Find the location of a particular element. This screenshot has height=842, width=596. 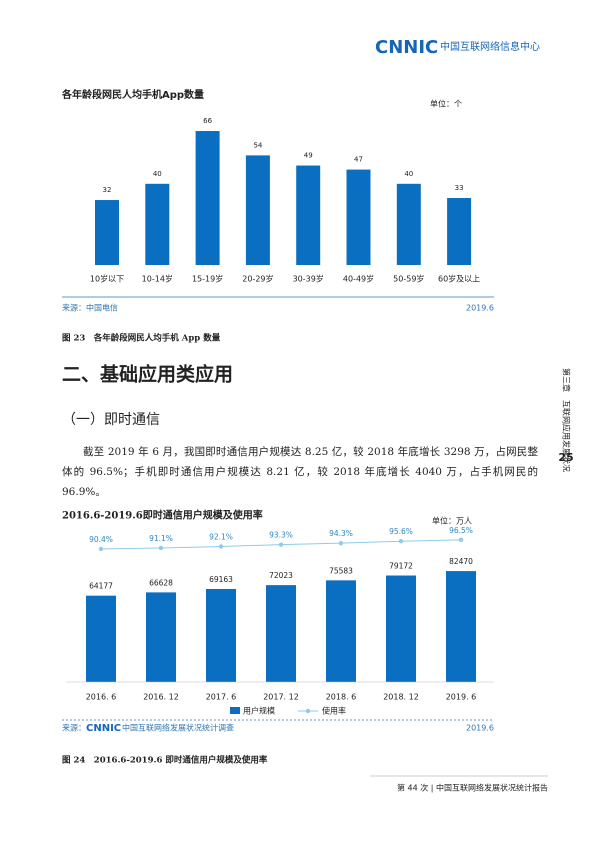

unit-label: 单位：个 is located at coordinates (446, 104).